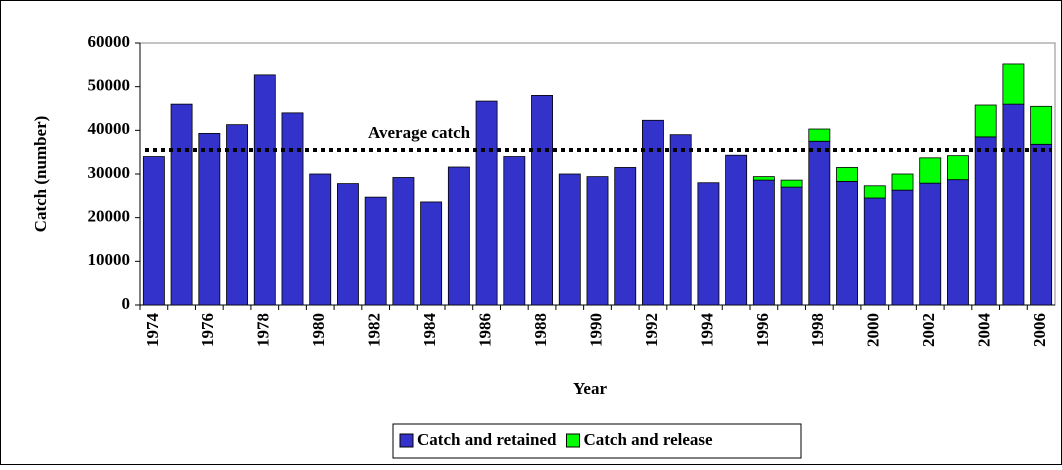  Describe the element at coordinates (487, 439) in the screenshot. I see `legend-label: Catch and retained` at that location.